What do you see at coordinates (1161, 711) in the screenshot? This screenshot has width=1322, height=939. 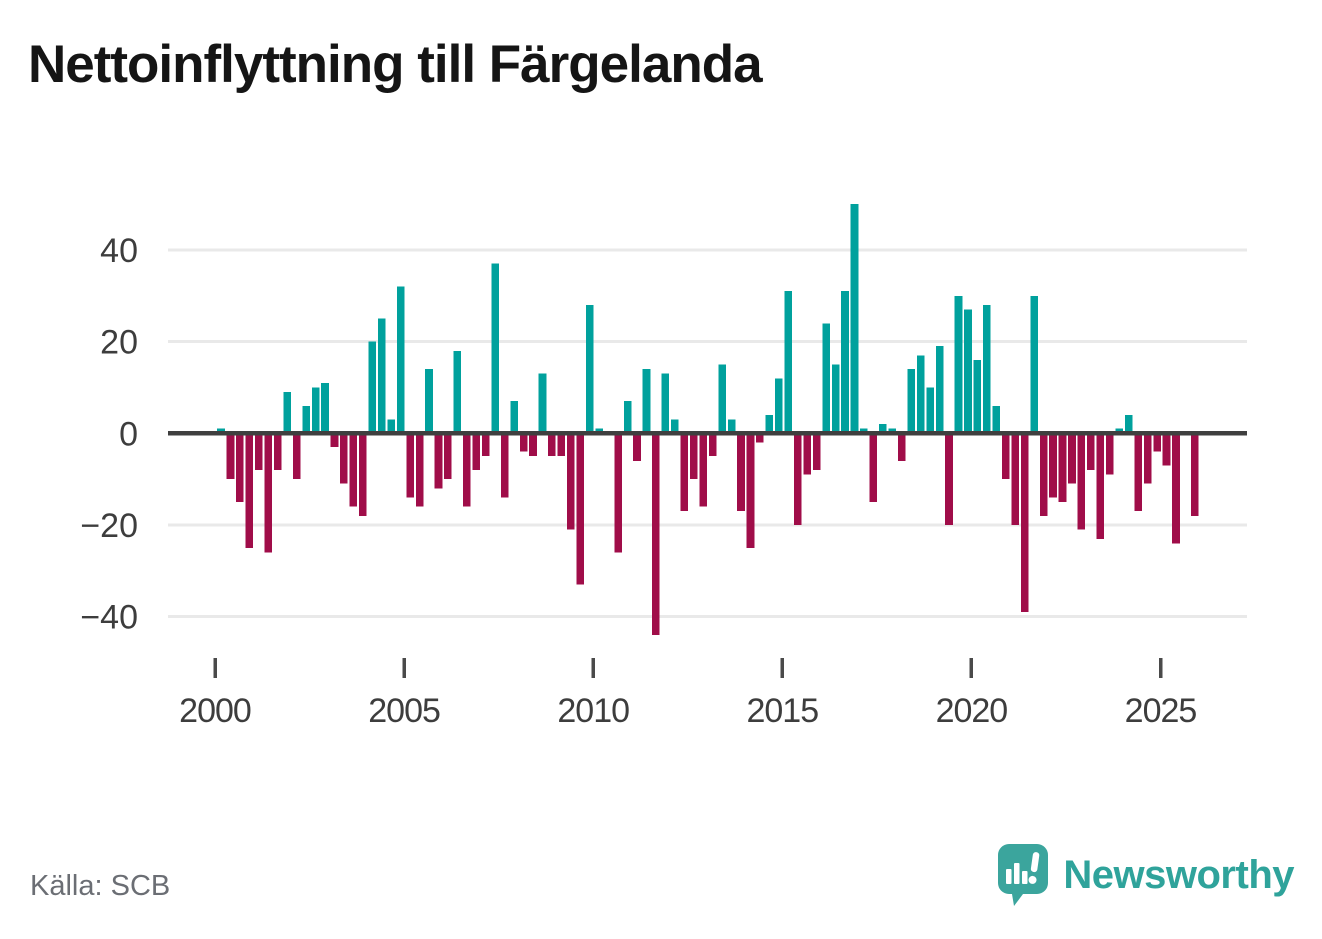 I see `x-tick-label: 2025` at bounding box center [1161, 711].